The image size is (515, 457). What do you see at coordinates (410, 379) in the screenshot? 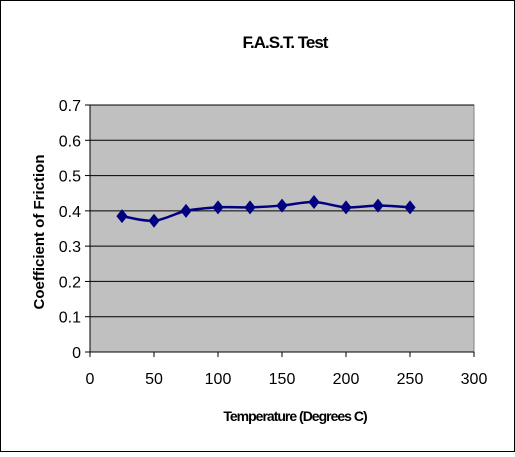
I see `x-tick-label: 250` at bounding box center [410, 379].